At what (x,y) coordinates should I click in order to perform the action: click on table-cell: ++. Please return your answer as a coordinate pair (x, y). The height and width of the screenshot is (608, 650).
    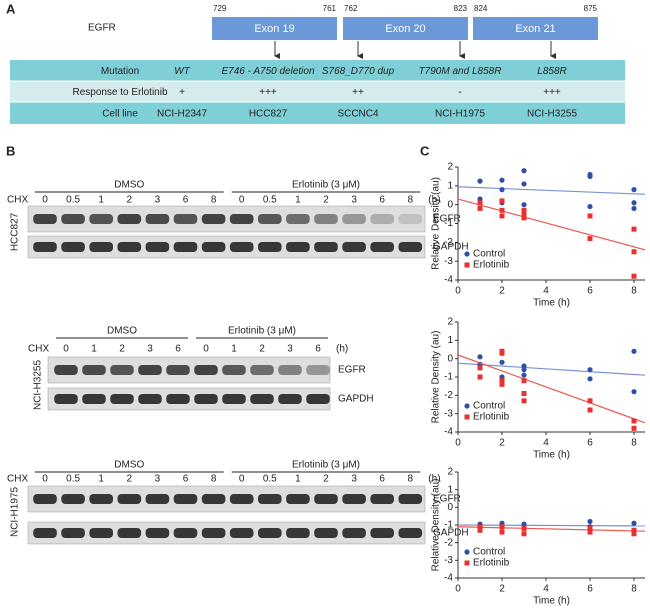
    Looking at the image, I should click on (358, 92).